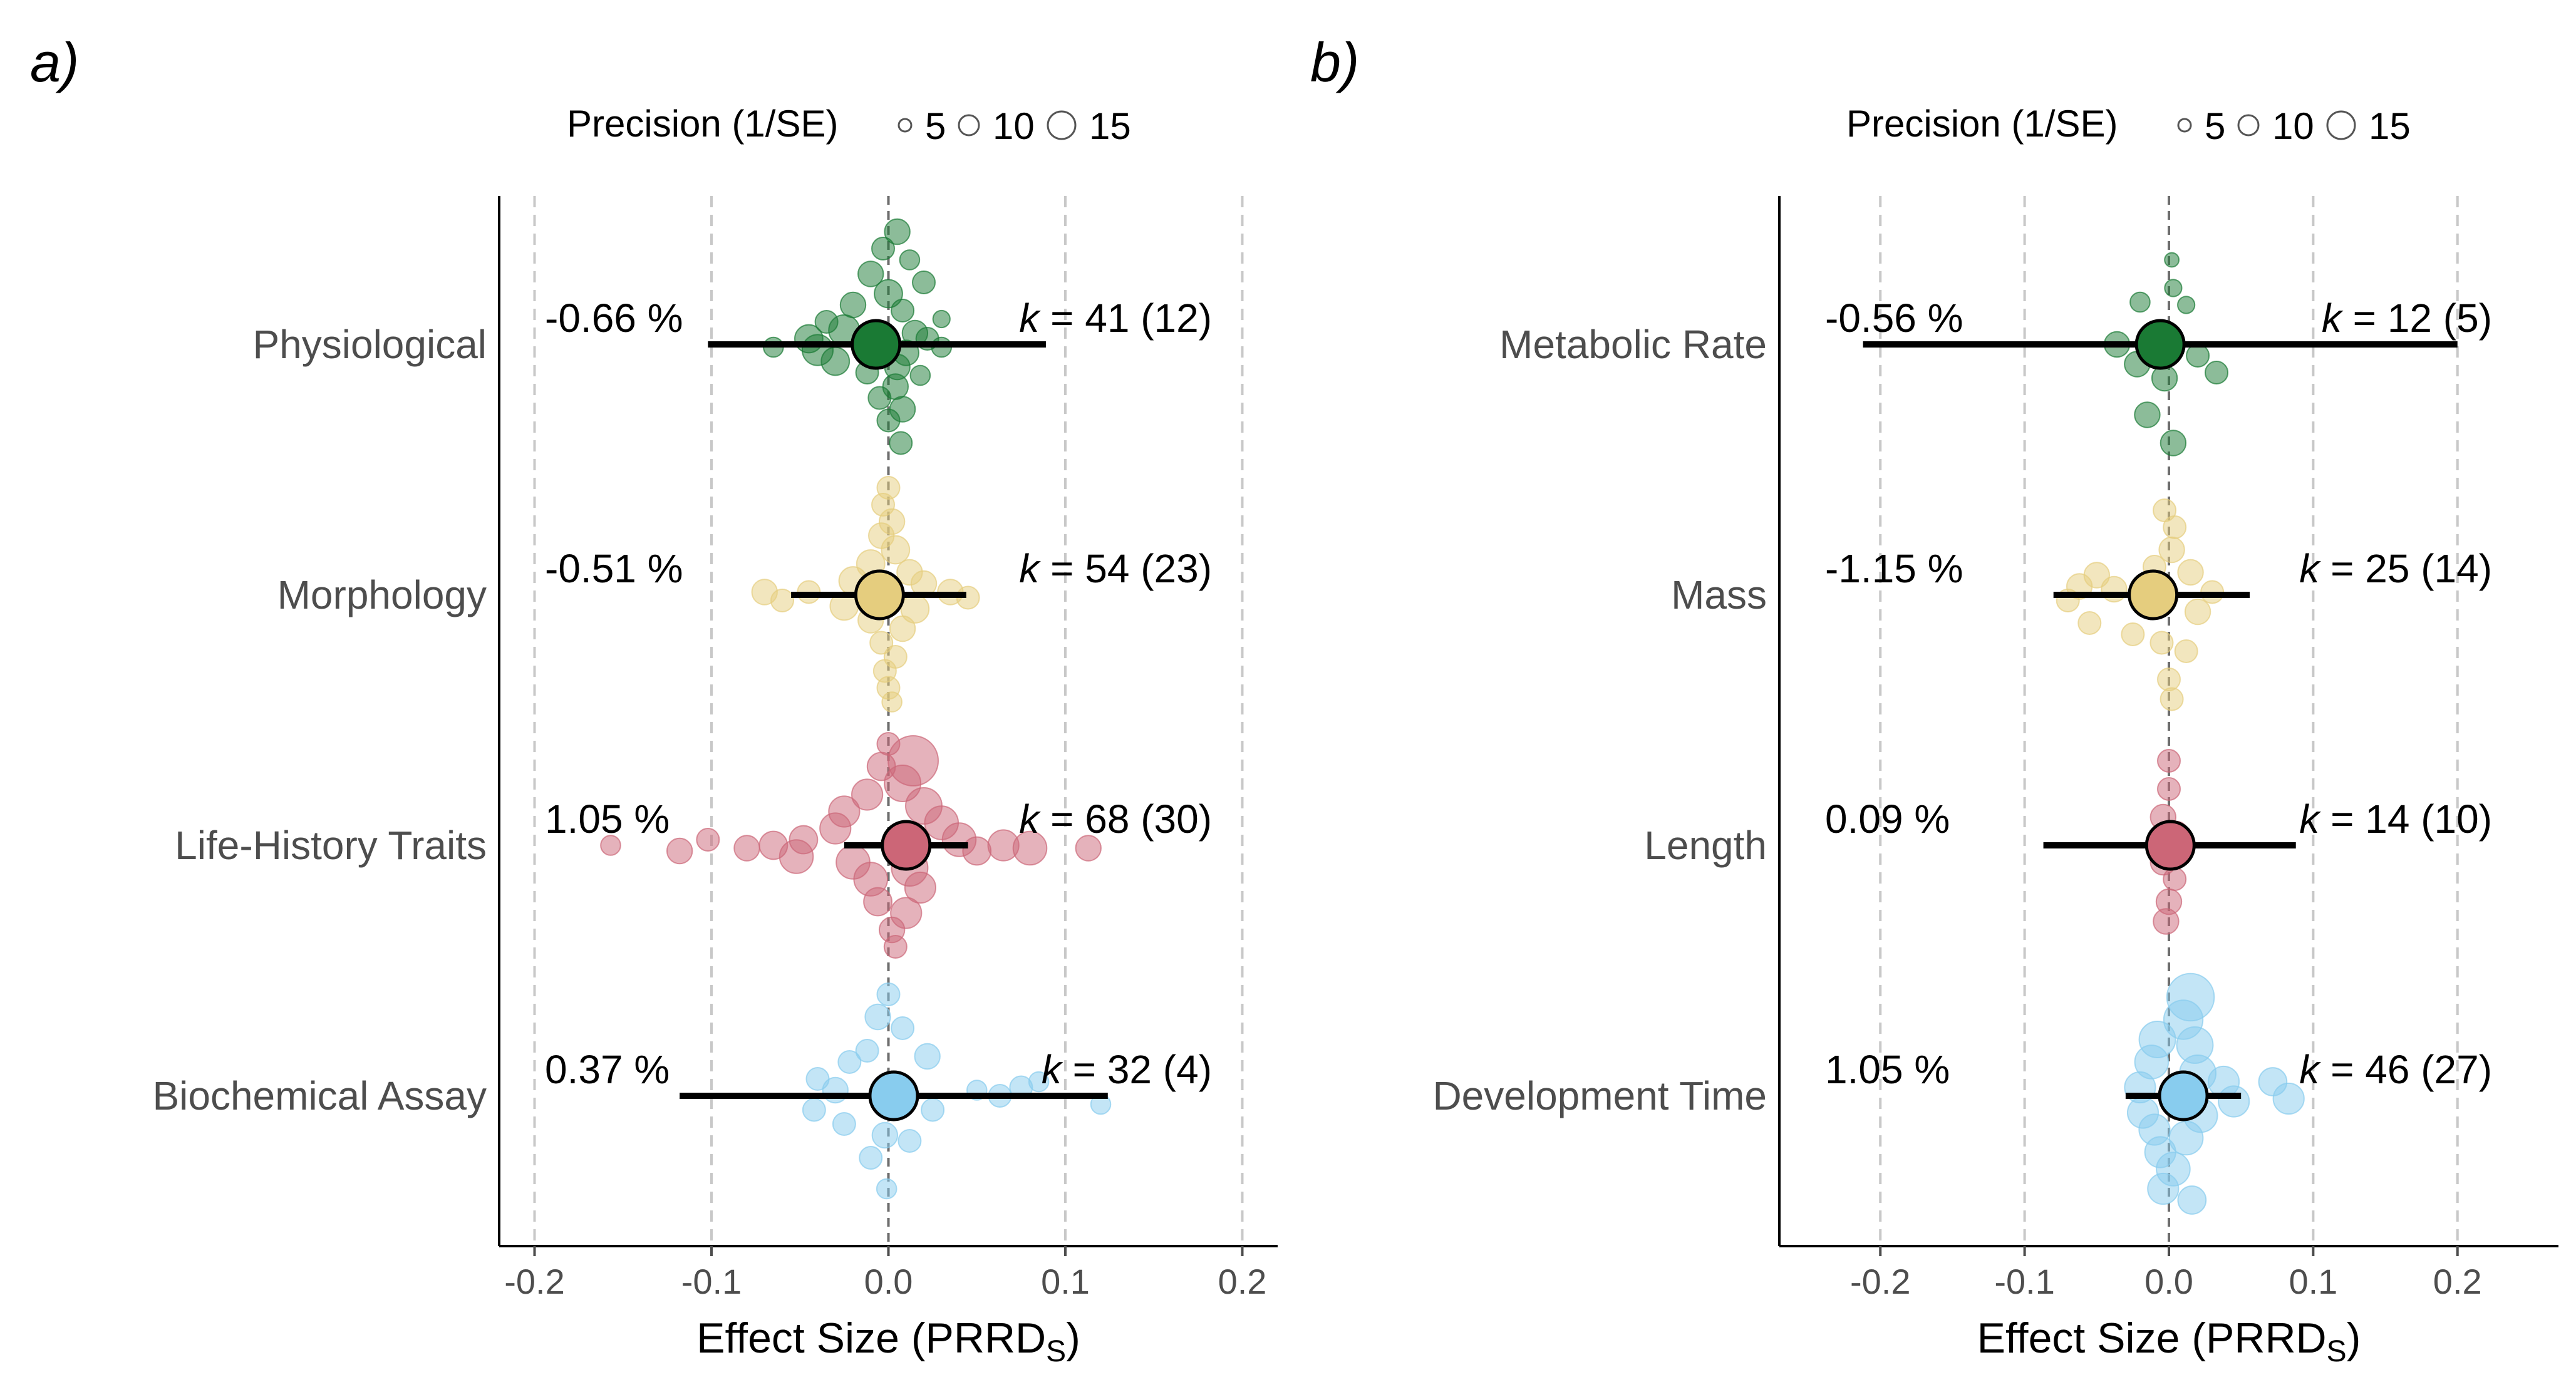 The height and width of the screenshot is (1392, 2576). Describe the element at coordinates (1633, 344) in the screenshot. I see `category-label: Metabolic Rate` at that location.